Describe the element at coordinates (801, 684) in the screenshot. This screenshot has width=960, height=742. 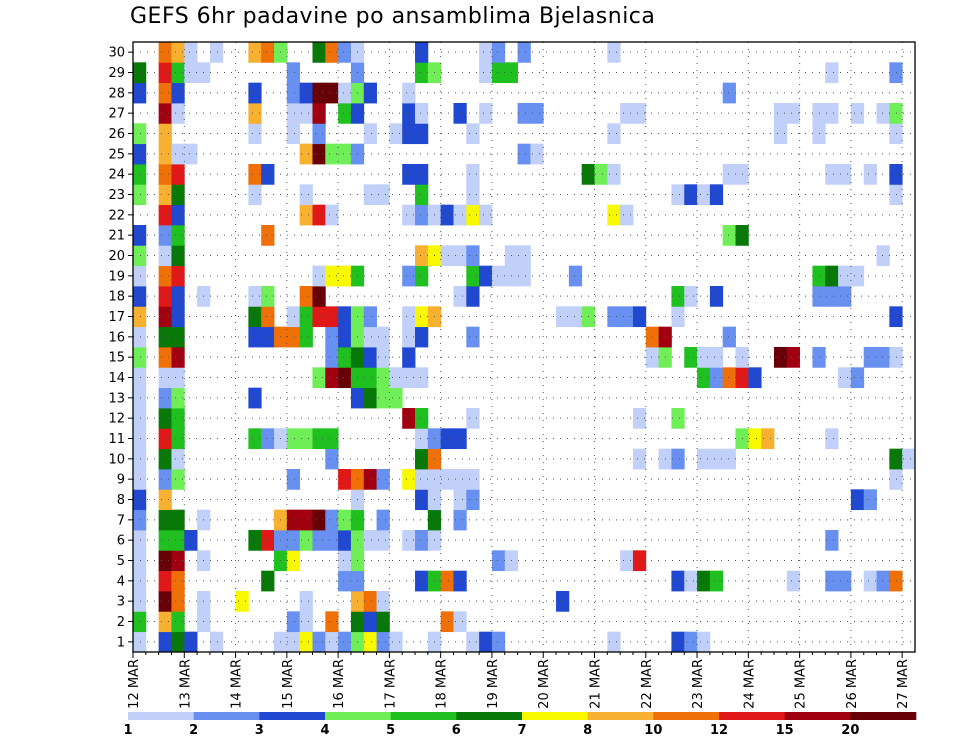
I see `x-tick-label: 25 MAR` at that location.